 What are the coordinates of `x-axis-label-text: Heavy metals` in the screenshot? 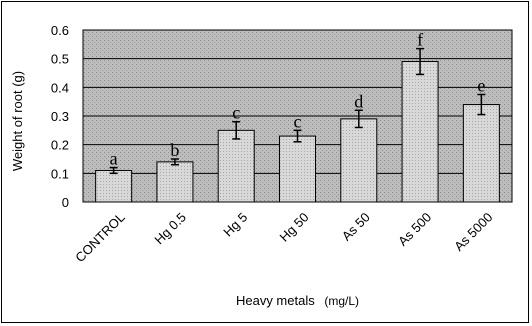 It's located at (275, 300).